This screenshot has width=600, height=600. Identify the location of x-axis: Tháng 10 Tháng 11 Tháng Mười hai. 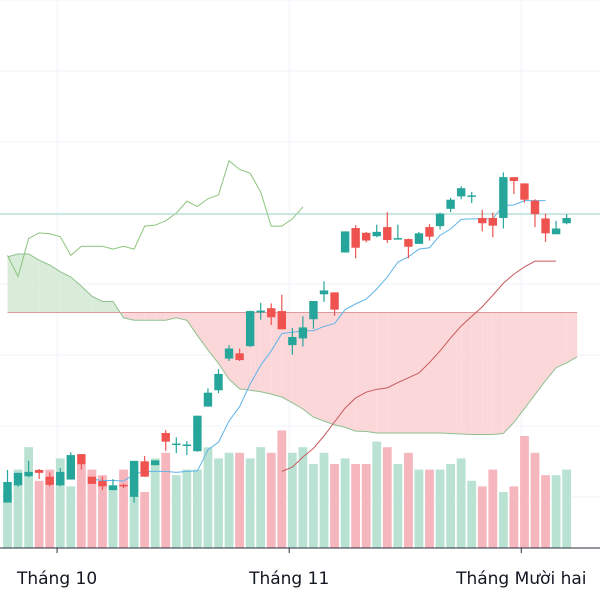
(300, 568).